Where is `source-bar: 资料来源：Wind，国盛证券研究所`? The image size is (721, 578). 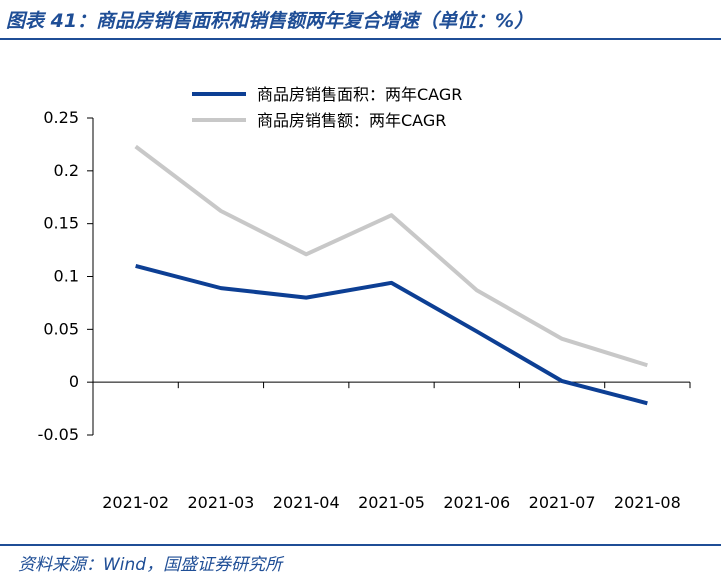 source-bar: 资料来源：Wind，国盛证券研究所 is located at coordinates (360, 561).